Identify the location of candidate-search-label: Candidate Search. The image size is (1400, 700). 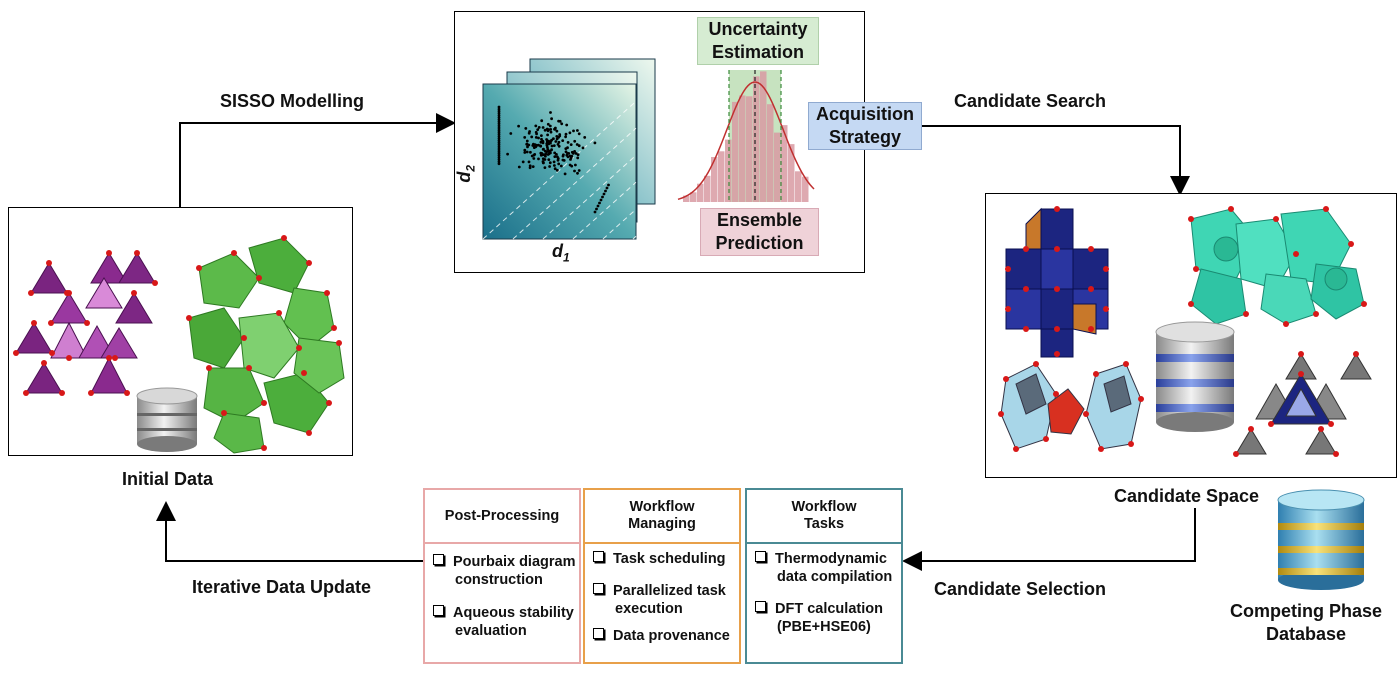
(1030, 101).